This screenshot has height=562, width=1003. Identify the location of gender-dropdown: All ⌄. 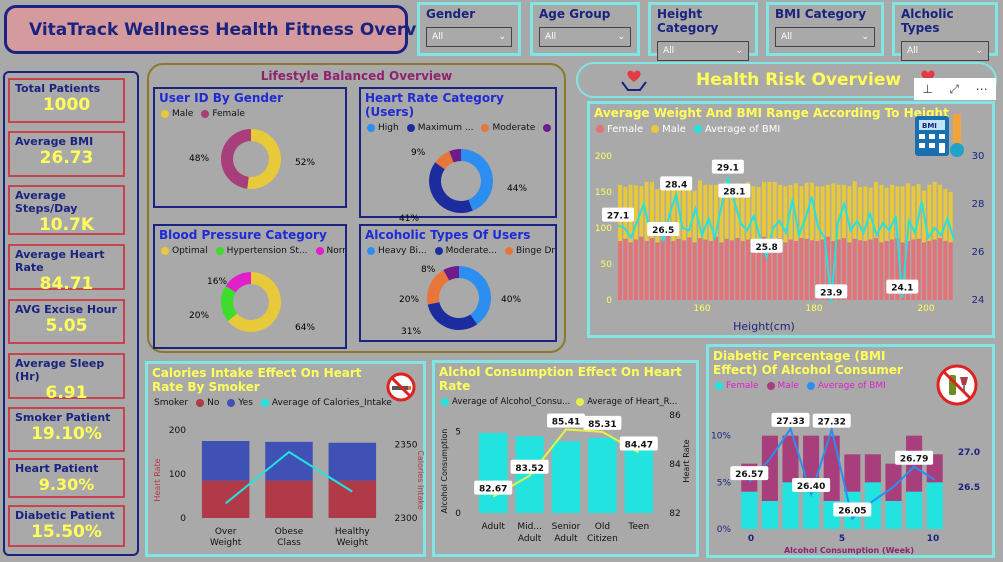
(469, 37).